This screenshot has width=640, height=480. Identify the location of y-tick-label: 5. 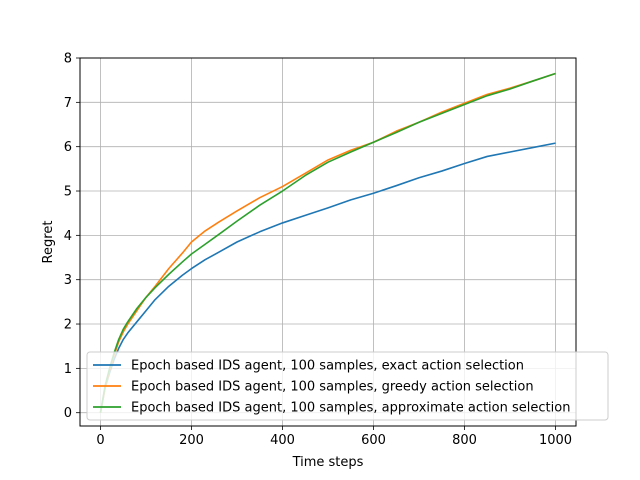
(68, 192).